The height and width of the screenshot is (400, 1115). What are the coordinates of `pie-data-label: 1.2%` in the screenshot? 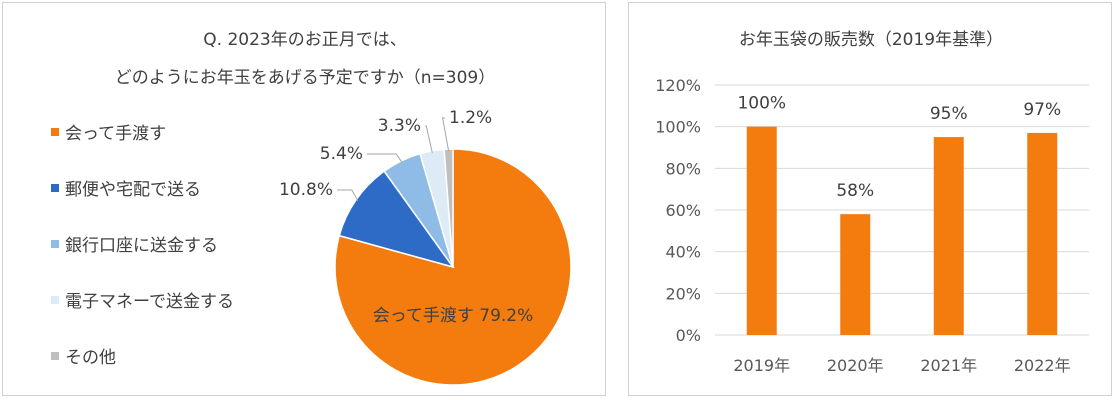 It's located at (470, 118).